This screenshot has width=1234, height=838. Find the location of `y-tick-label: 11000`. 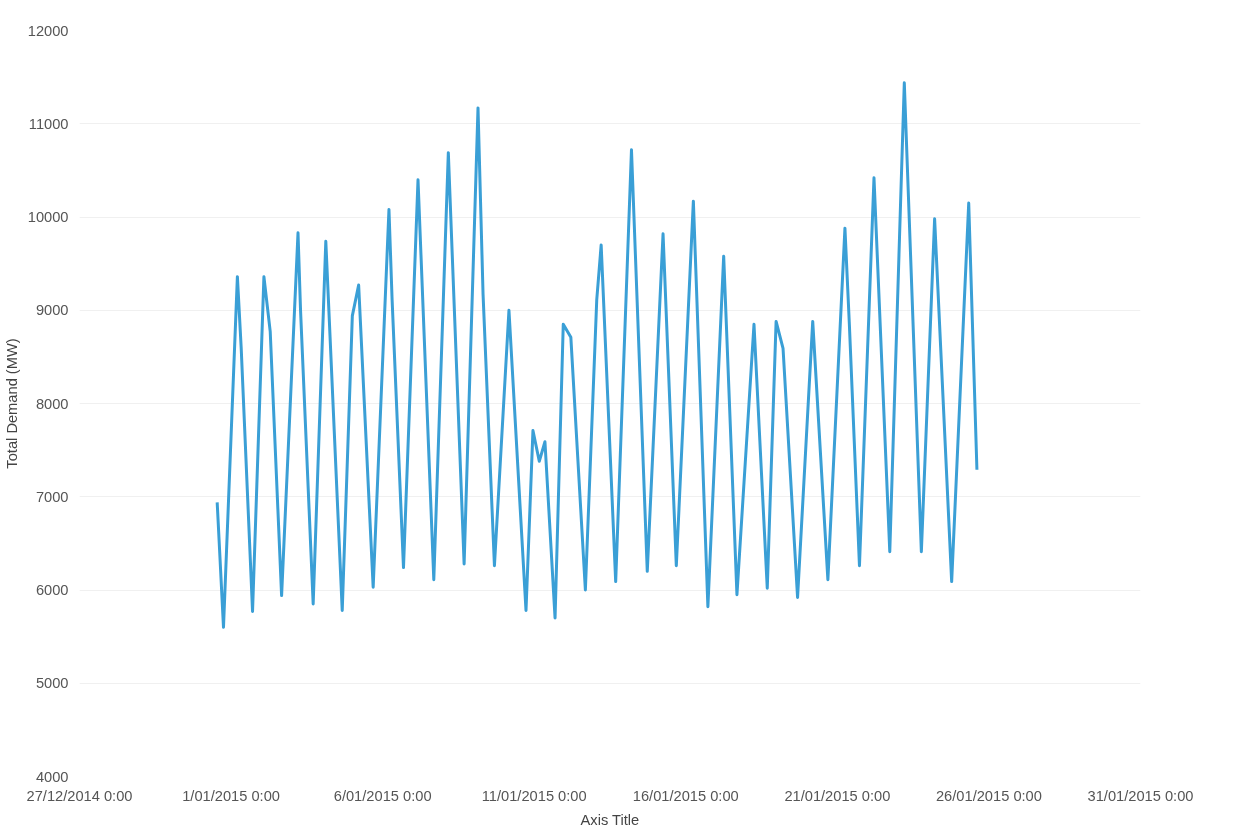

y-tick-label: 11000 is located at coordinates (48, 123).